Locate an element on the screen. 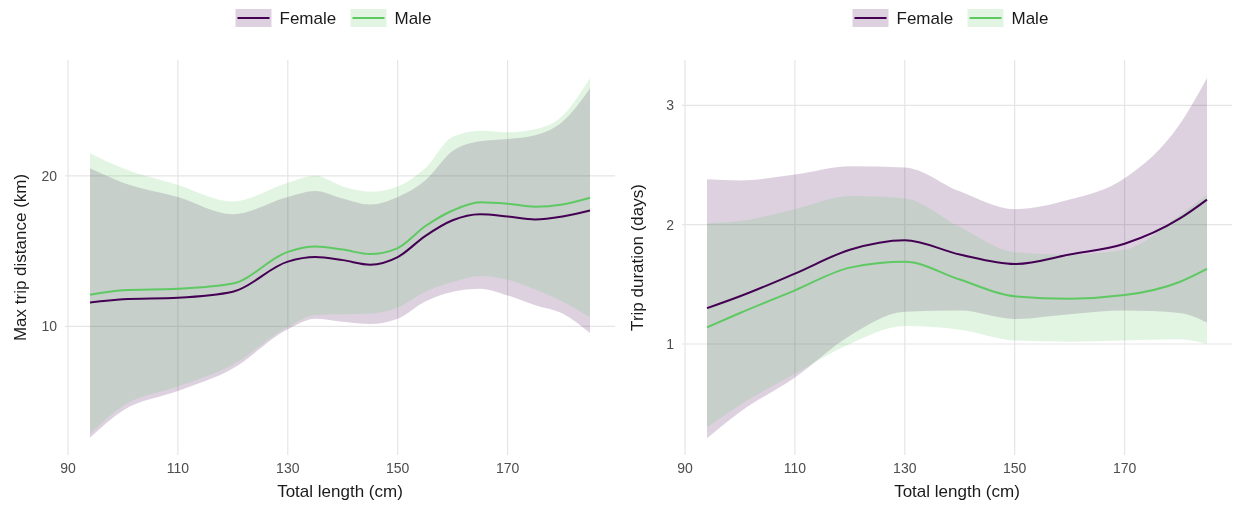 The height and width of the screenshot is (509, 1234). y-tick-label: 3 is located at coordinates (670, 105).